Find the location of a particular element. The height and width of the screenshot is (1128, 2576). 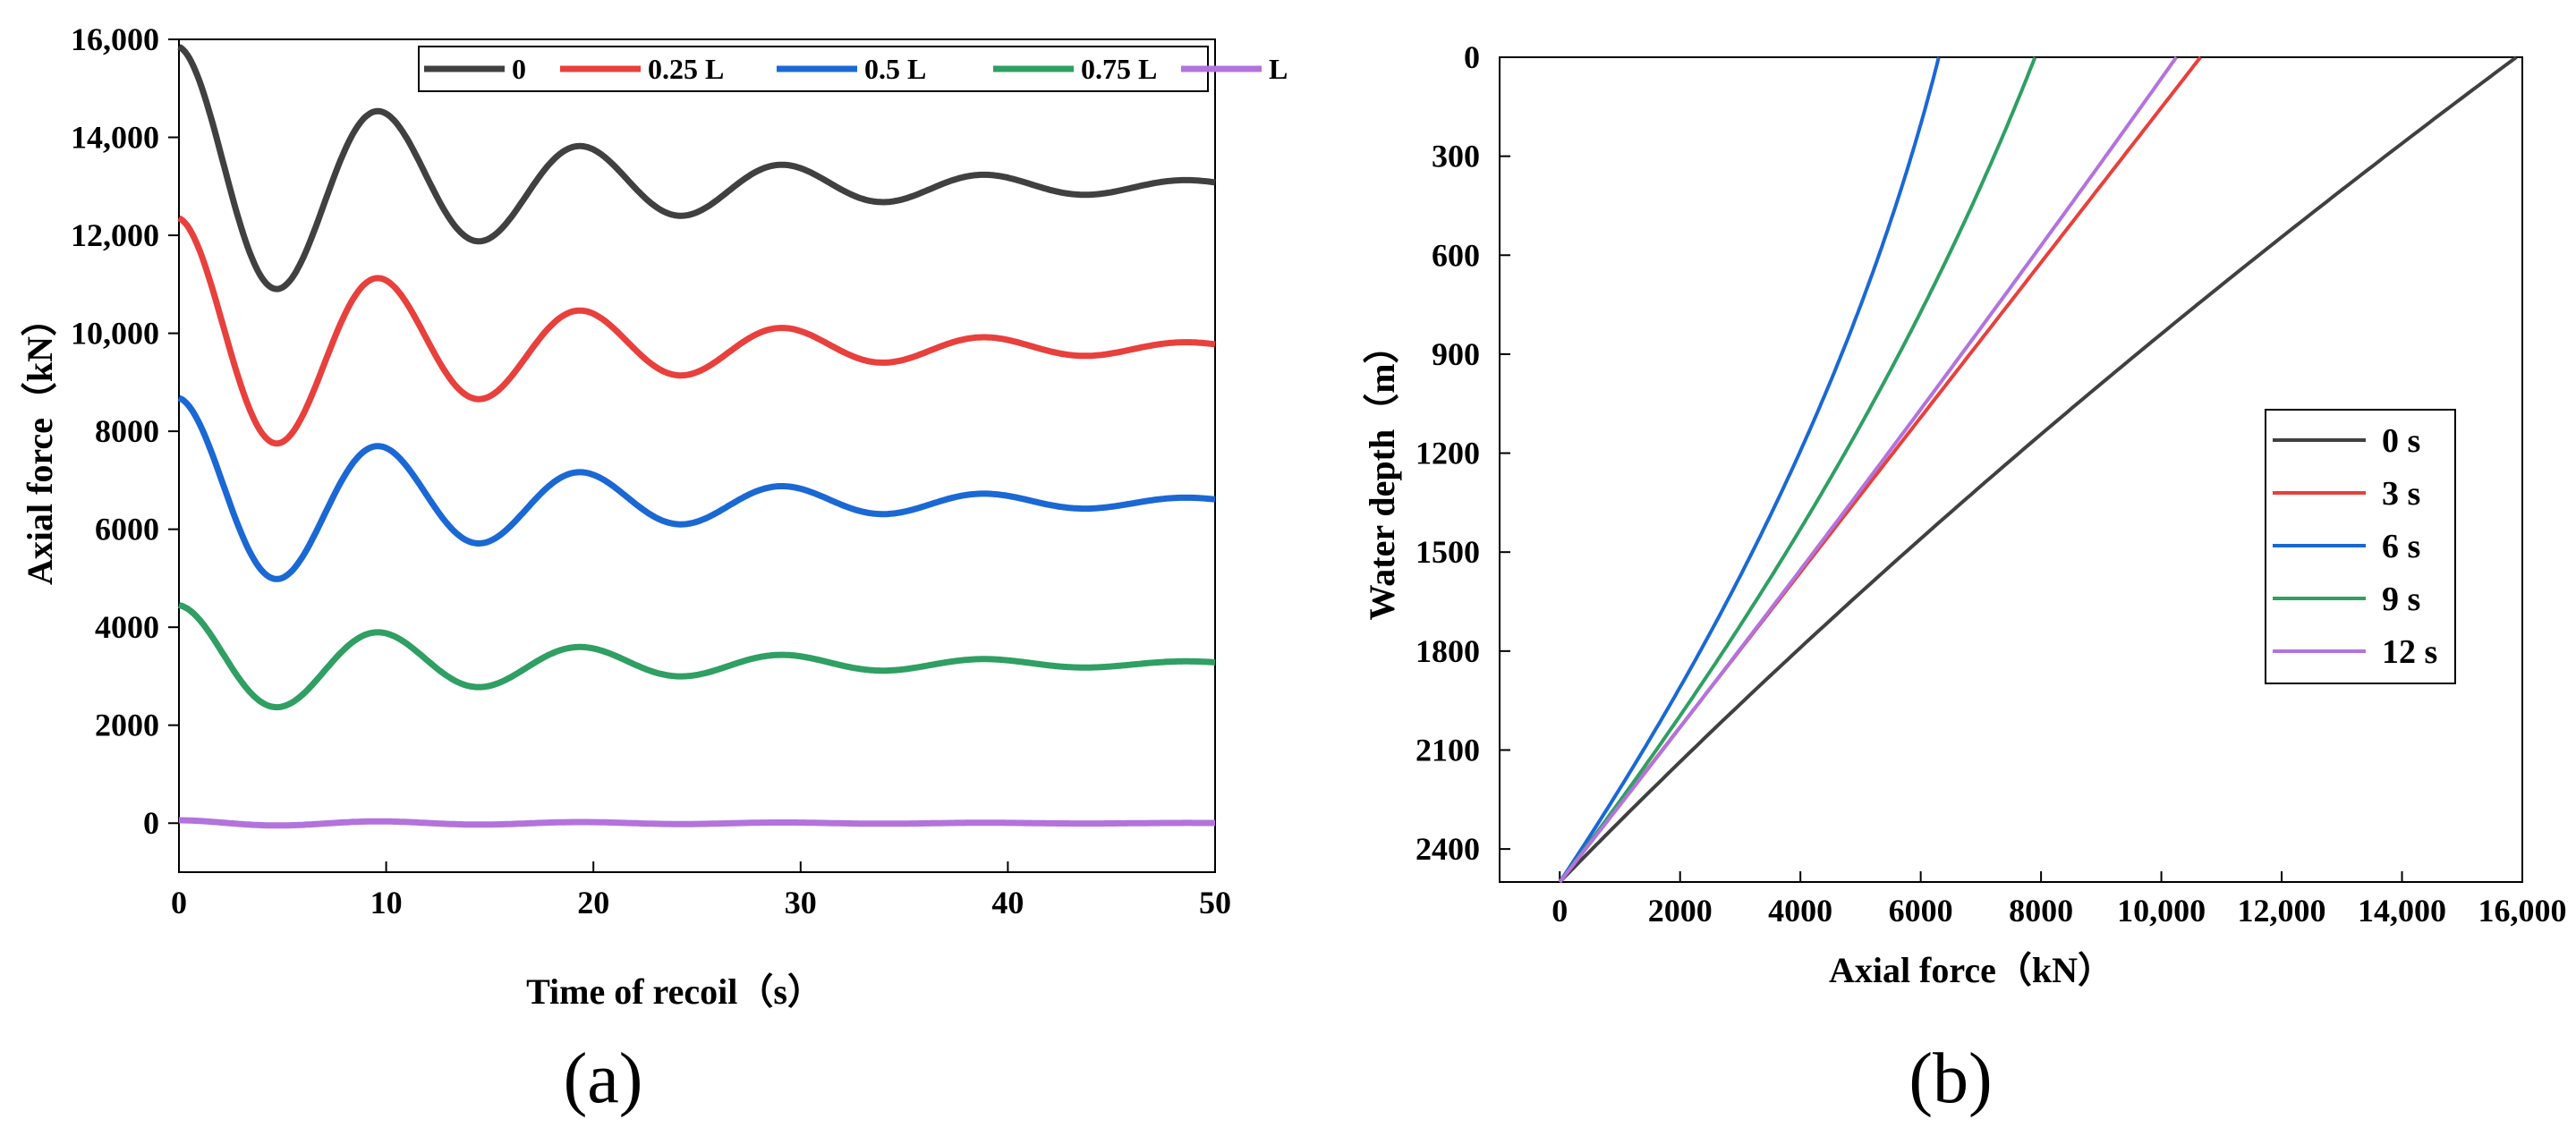

panel-b-y-tick-label: 2100 is located at coordinates (1448, 750).